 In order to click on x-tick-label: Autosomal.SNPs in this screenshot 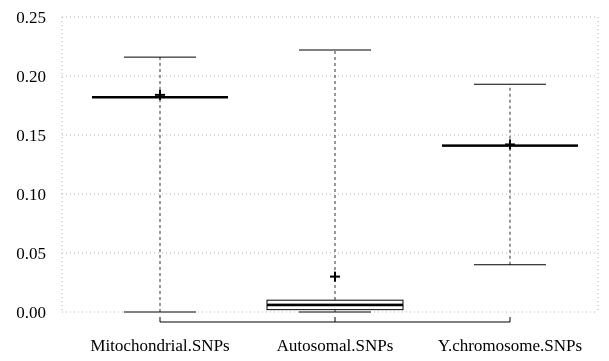, I will do `click(335, 345)`.